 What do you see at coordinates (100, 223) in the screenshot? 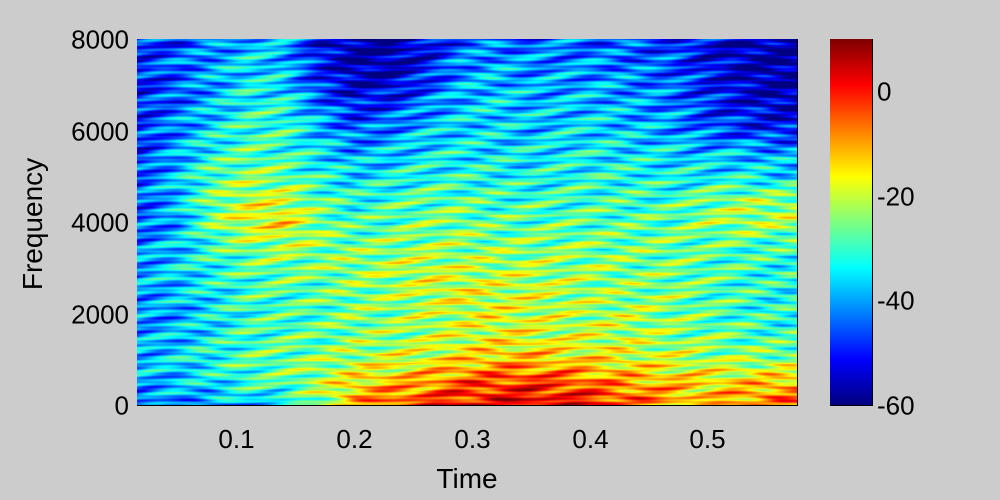
I see `y-tick-label: 4000` at bounding box center [100, 223].